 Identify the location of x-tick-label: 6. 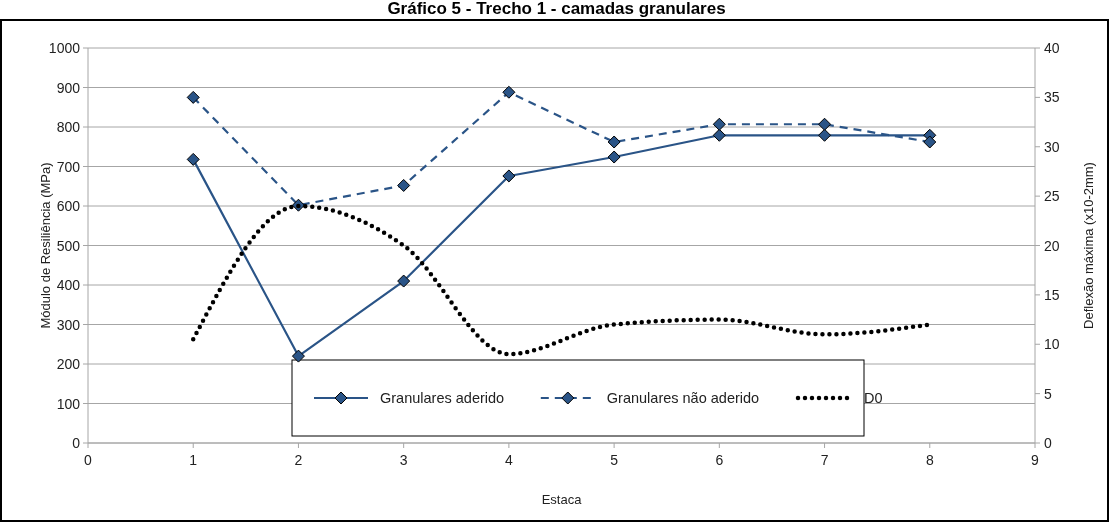
(719, 460).